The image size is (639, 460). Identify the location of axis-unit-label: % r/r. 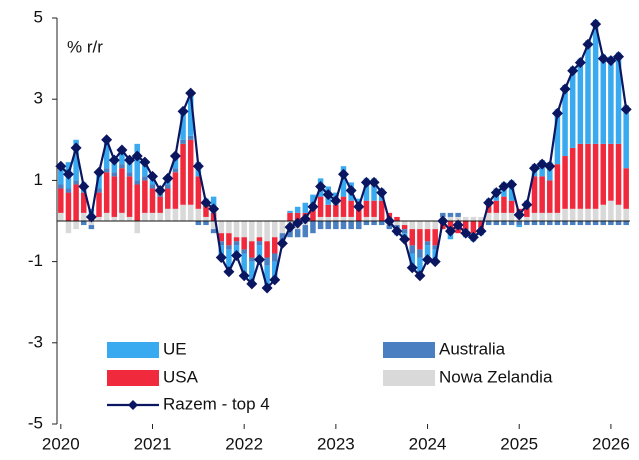
(85, 46).